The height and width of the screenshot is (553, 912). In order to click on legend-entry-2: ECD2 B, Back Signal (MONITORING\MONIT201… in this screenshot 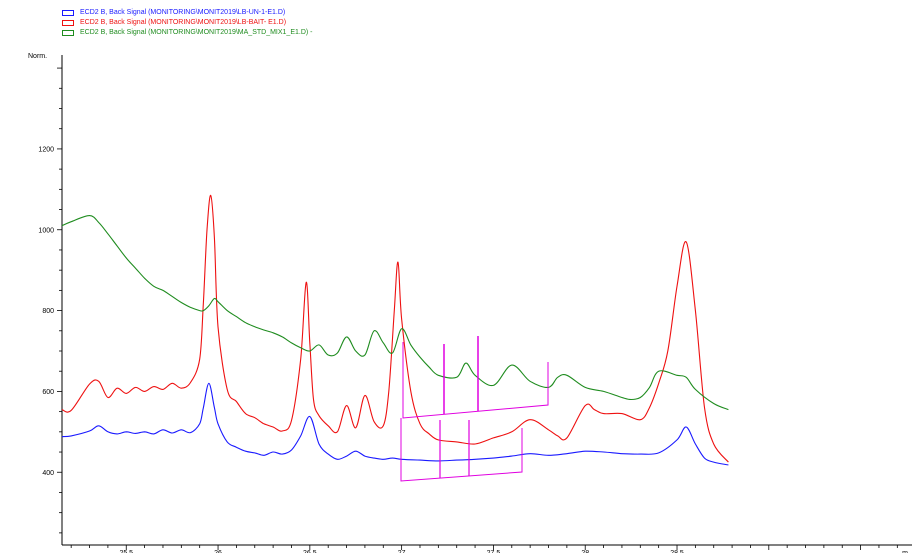, I will do `click(187, 23)`.